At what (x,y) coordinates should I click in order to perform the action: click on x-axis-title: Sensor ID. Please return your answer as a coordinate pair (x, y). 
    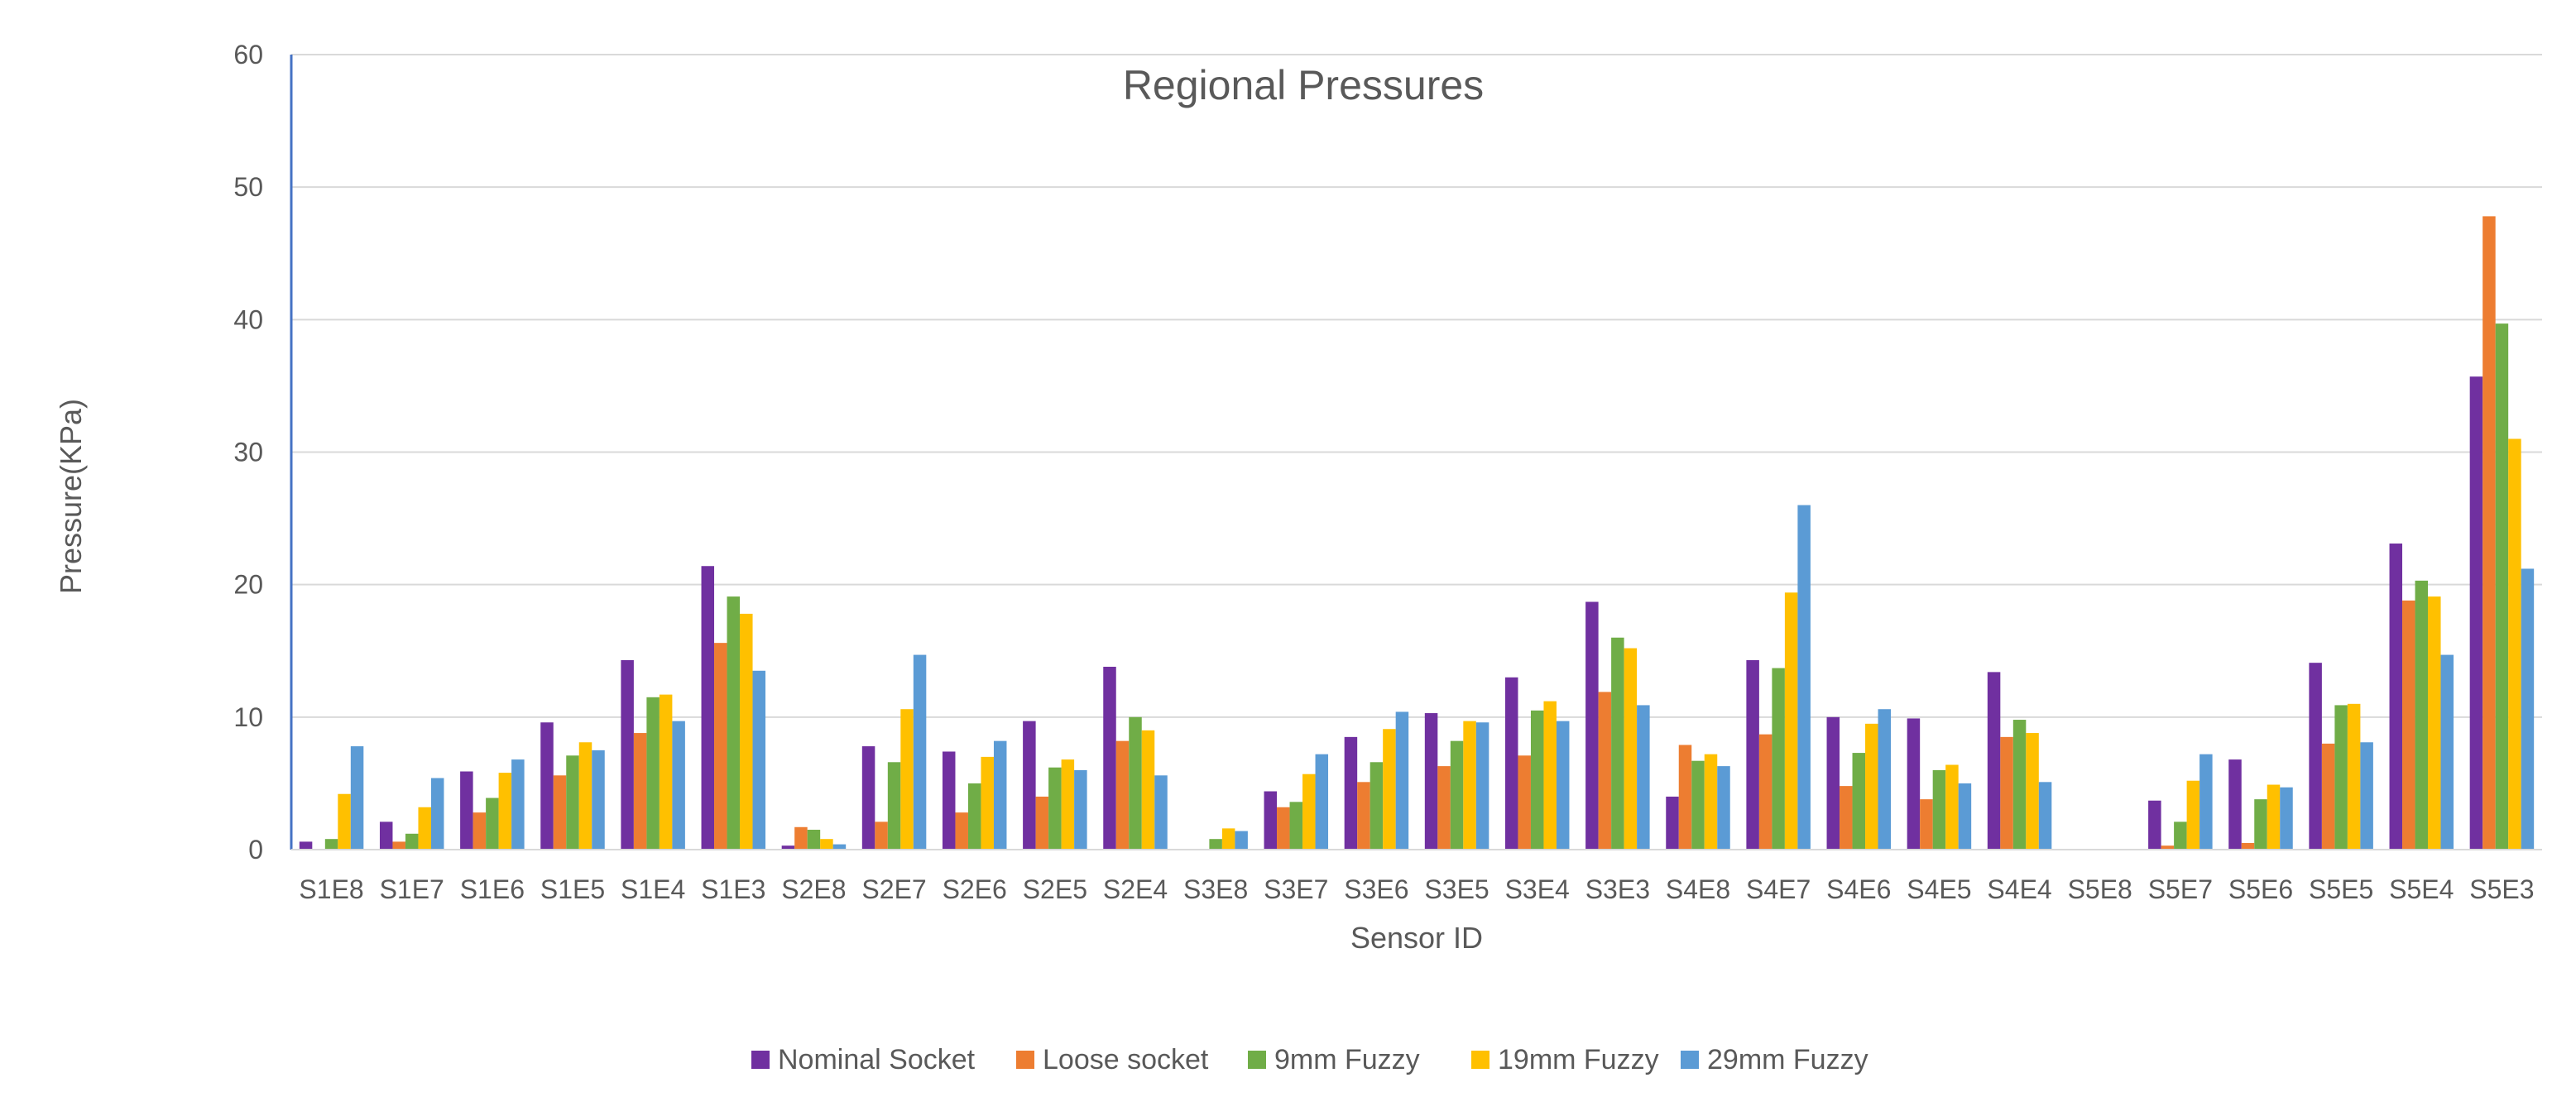
    Looking at the image, I should click on (1417, 938).